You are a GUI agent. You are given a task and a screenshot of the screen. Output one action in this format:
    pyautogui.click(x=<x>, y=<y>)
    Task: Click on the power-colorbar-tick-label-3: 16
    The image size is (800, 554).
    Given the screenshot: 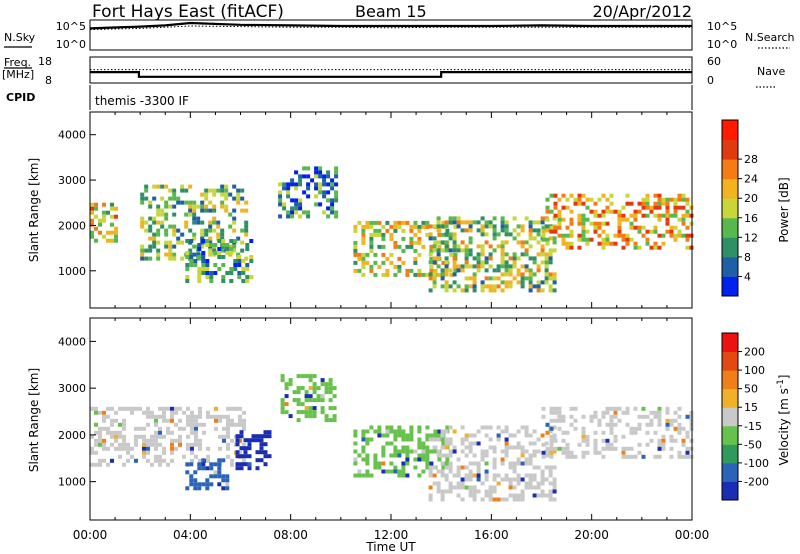 What is the action you would take?
    pyautogui.click(x=751, y=218)
    